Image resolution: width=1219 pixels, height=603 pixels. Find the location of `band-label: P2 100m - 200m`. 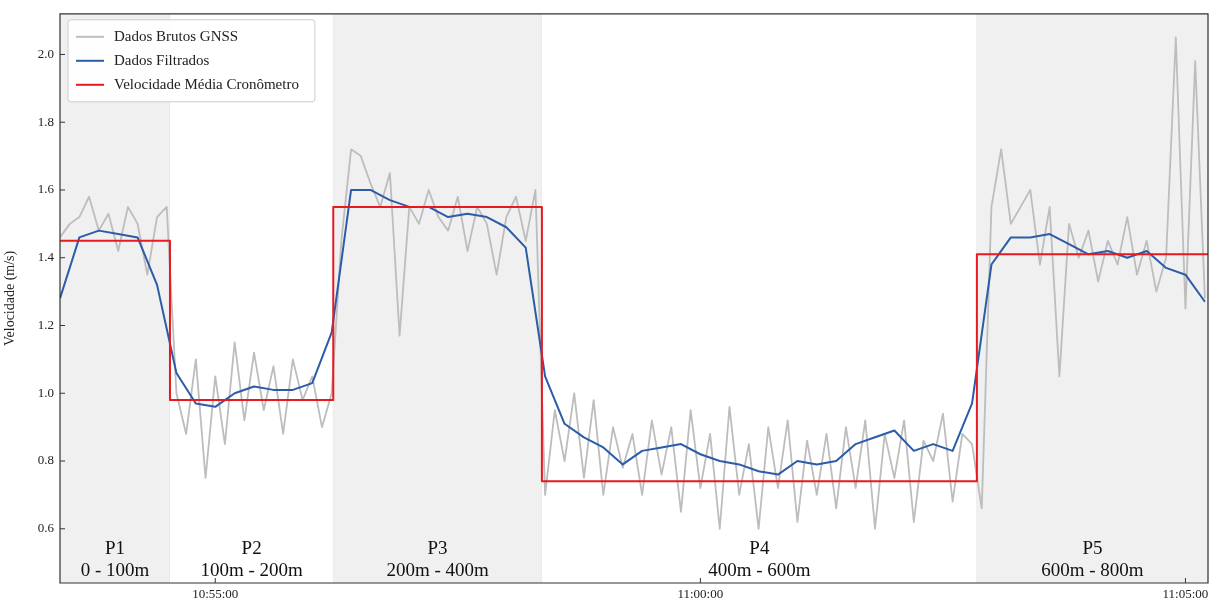

band-label: P2 100m - 200m is located at coordinates (252, 558).